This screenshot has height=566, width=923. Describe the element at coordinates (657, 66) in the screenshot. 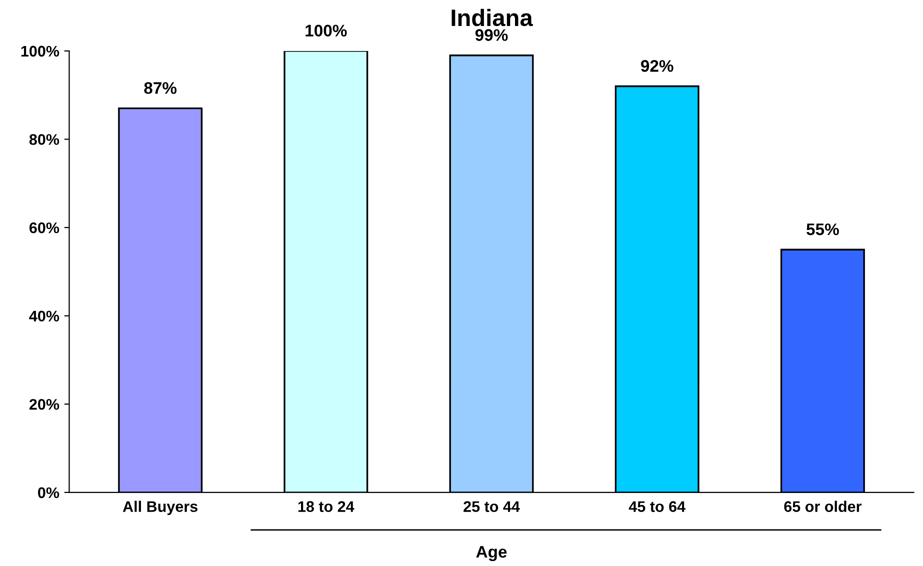

I see `data-label: 92%` at that location.